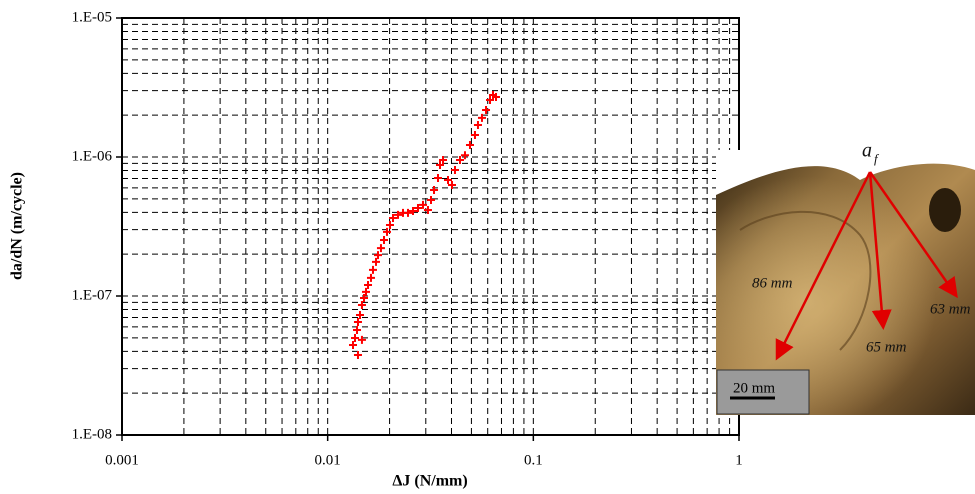 Image resolution: width=975 pixels, height=494 pixels. Describe the element at coordinates (122, 460) in the screenshot. I see `x-tick-label: 0.001` at that location.